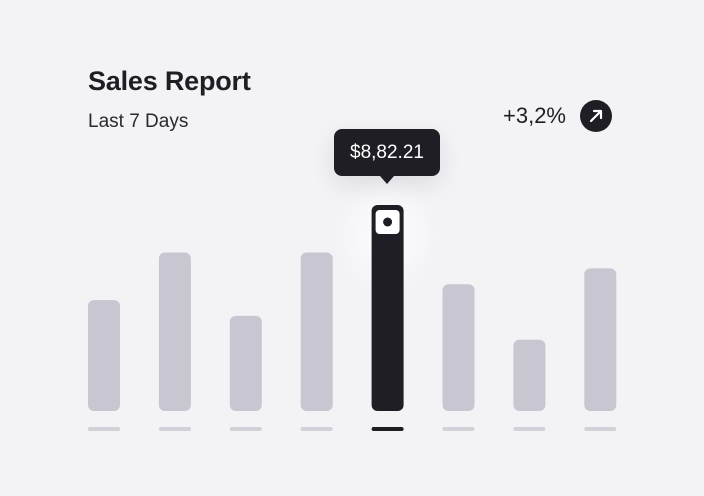 The width and height of the screenshot is (704, 496). I want to click on arrow-up-right-icon, so click(596, 116).